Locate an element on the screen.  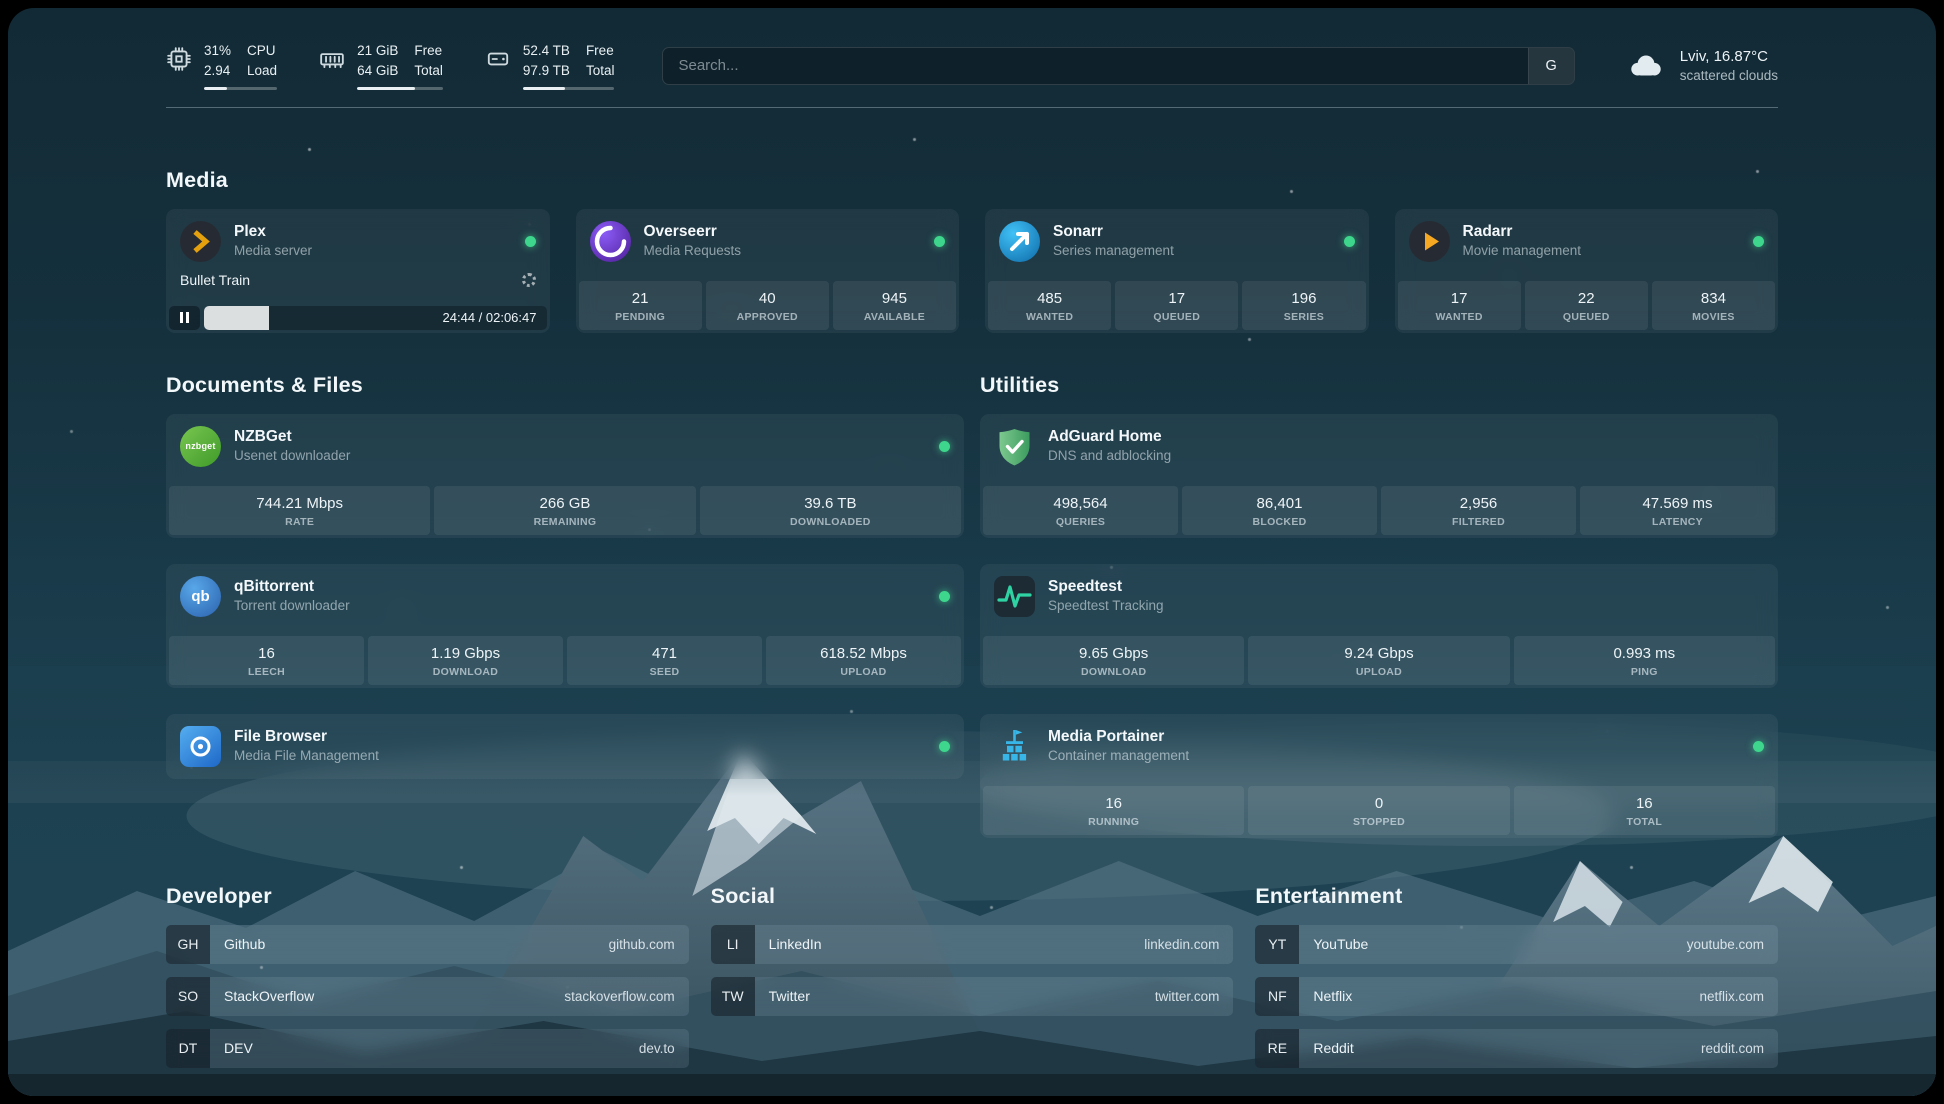
weather-widget: Lviv, 16.87°C scattered clouds is located at coordinates (1701, 66).